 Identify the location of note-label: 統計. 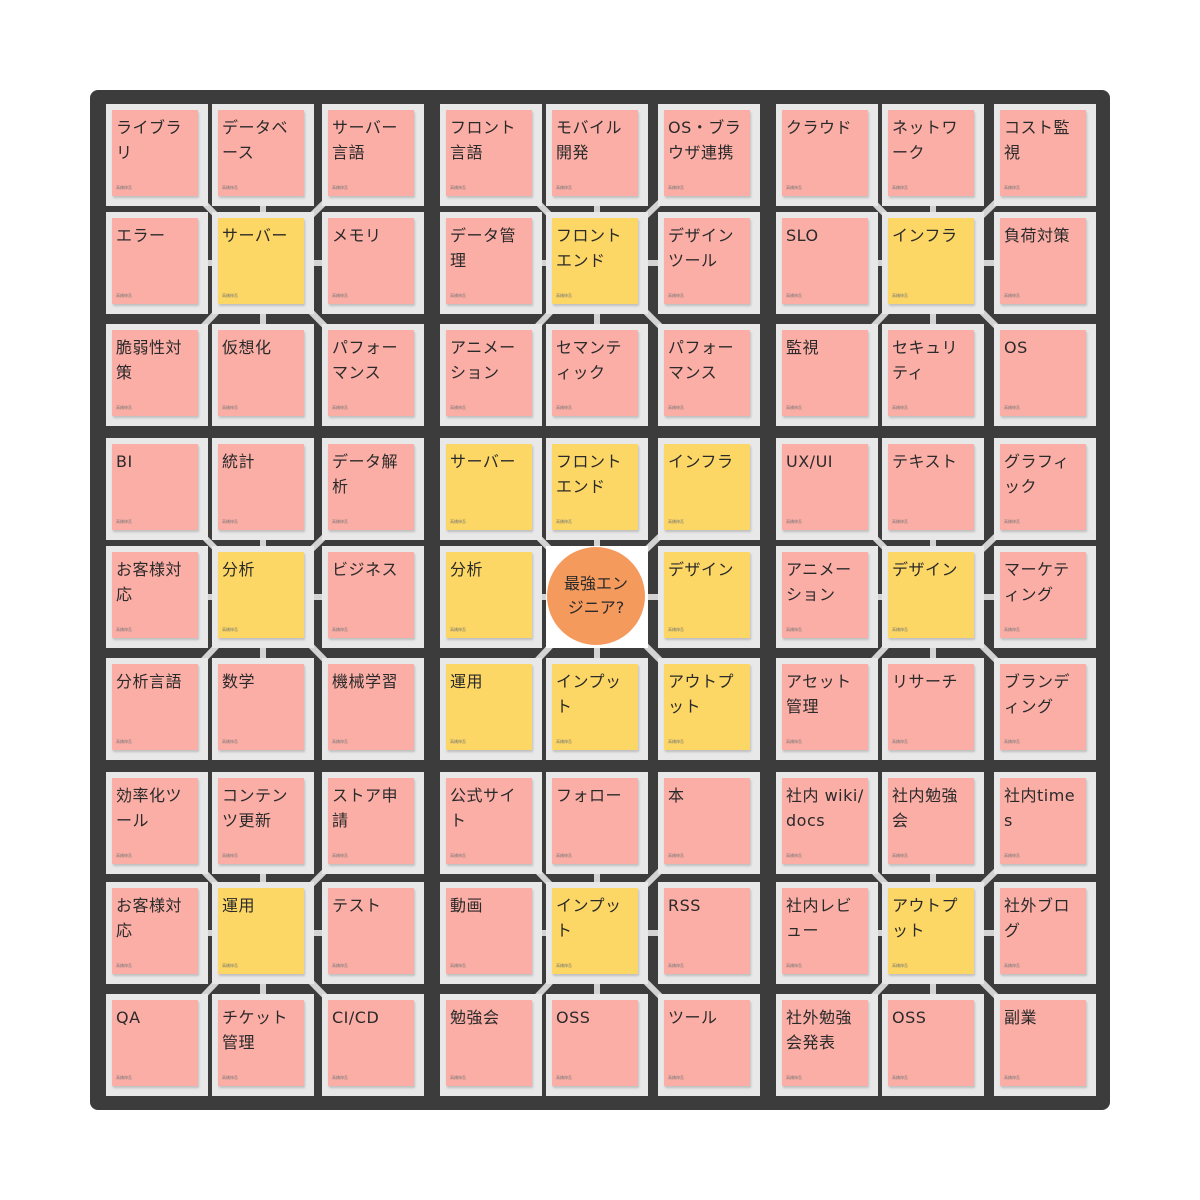
(239, 461).